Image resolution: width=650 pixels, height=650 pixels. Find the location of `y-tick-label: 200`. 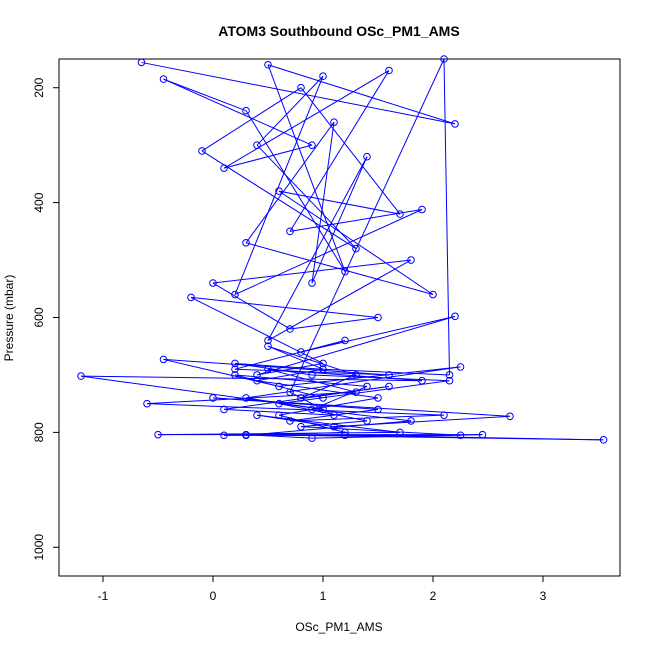

y-tick-label: 200 is located at coordinates (39, 87).